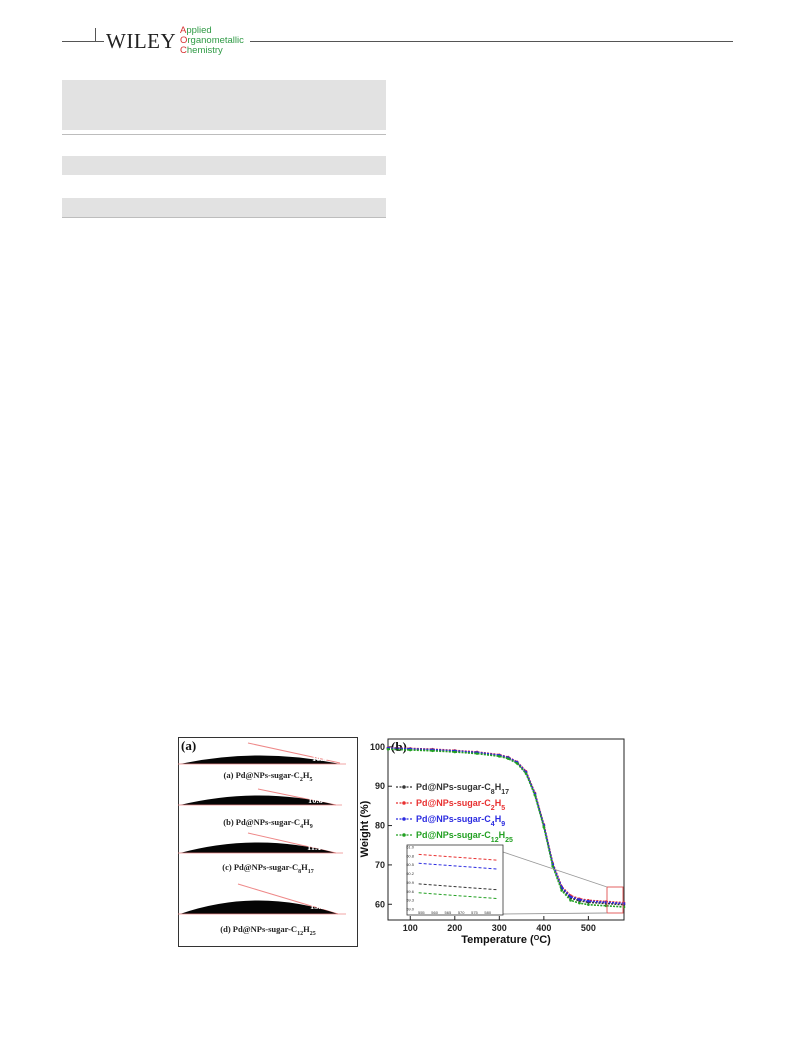 This screenshot has width=793, height=1043. Describe the element at coordinates (588, 928) in the screenshot. I see `x-tick-label: 500` at that location.